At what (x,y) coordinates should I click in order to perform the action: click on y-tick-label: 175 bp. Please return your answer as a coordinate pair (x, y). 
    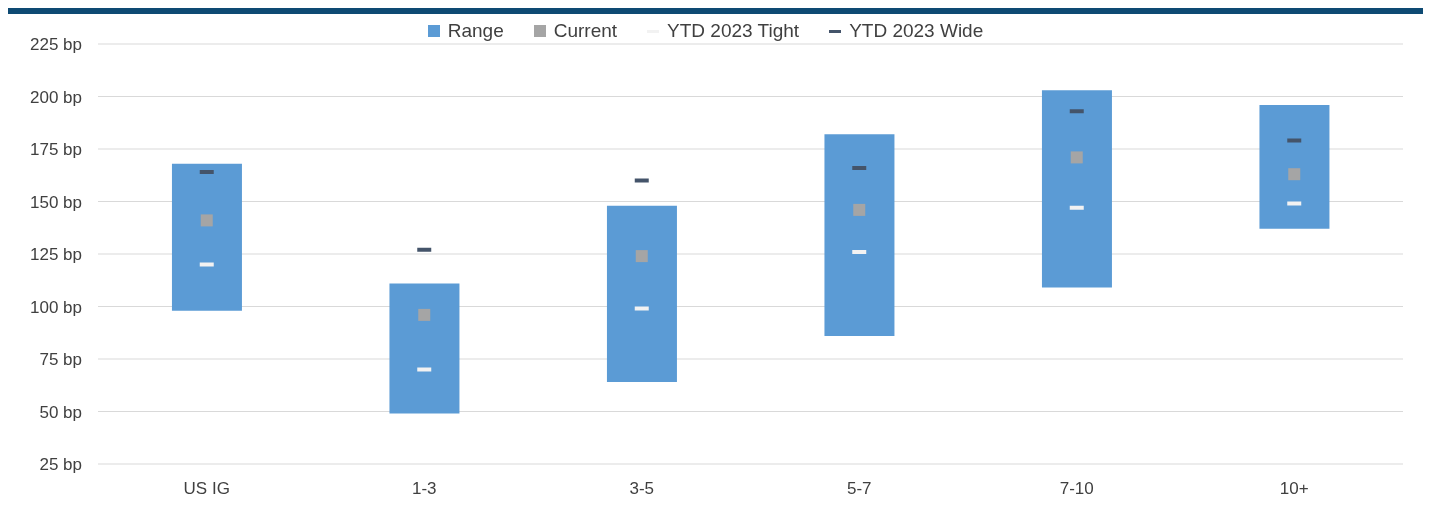
    Looking at the image, I should click on (56, 150).